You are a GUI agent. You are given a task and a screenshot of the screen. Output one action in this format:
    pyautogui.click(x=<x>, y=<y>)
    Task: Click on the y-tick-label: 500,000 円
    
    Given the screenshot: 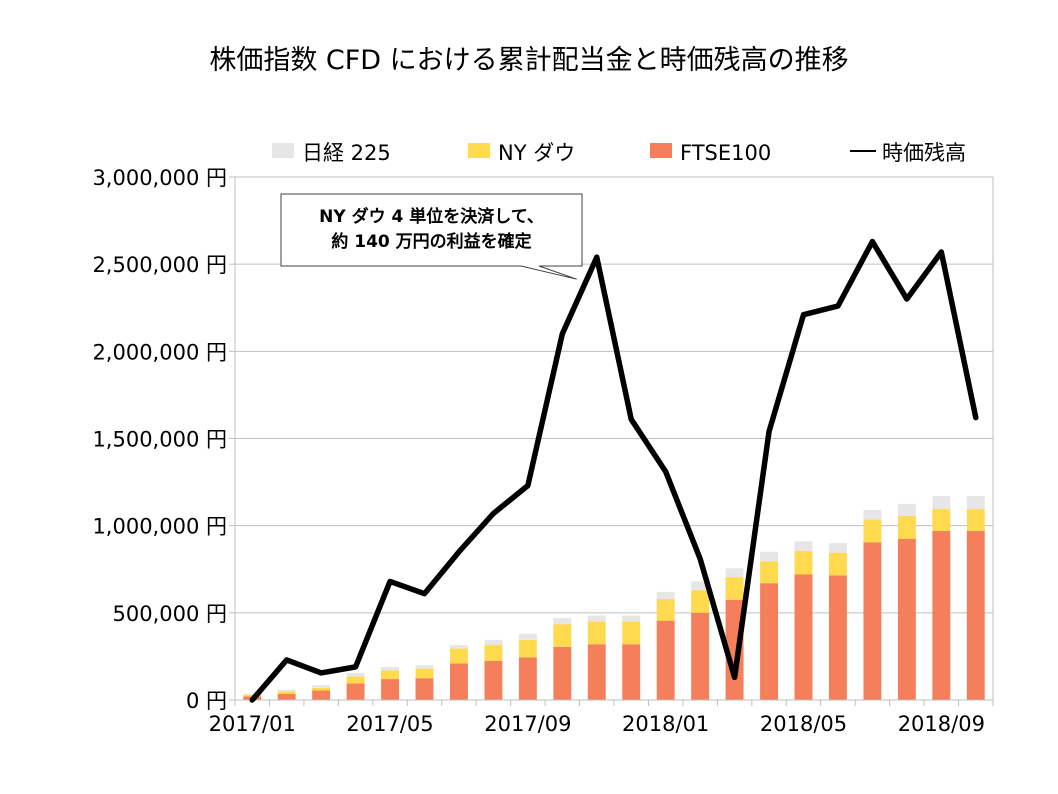 What is the action you would take?
    pyautogui.click(x=169, y=614)
    